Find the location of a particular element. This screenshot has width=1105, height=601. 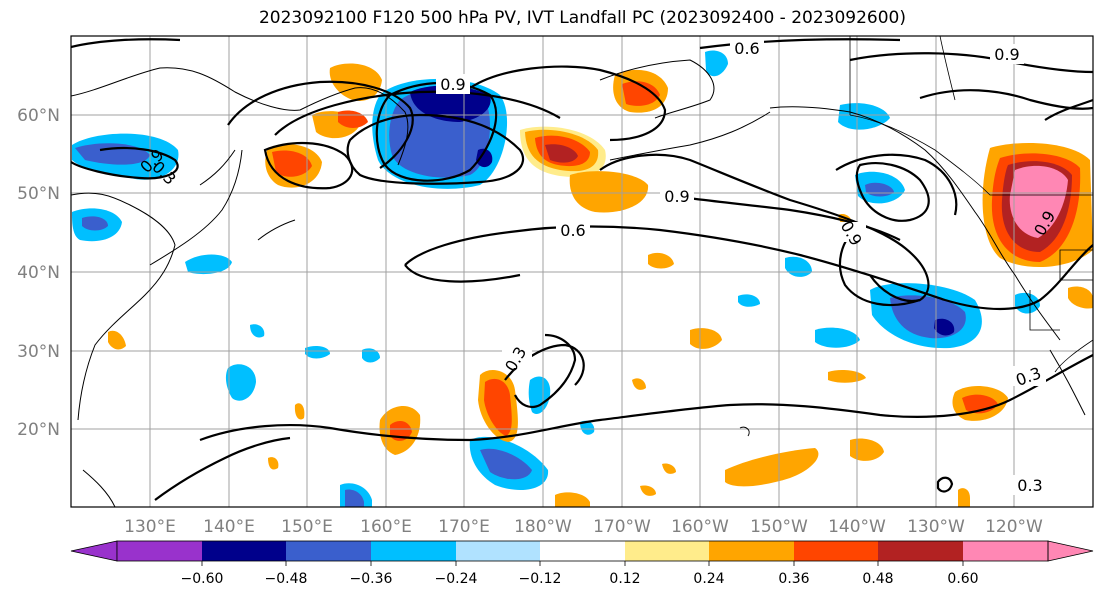

colorbar-tick-label: 0.12 is located at coordinates (624, 579).